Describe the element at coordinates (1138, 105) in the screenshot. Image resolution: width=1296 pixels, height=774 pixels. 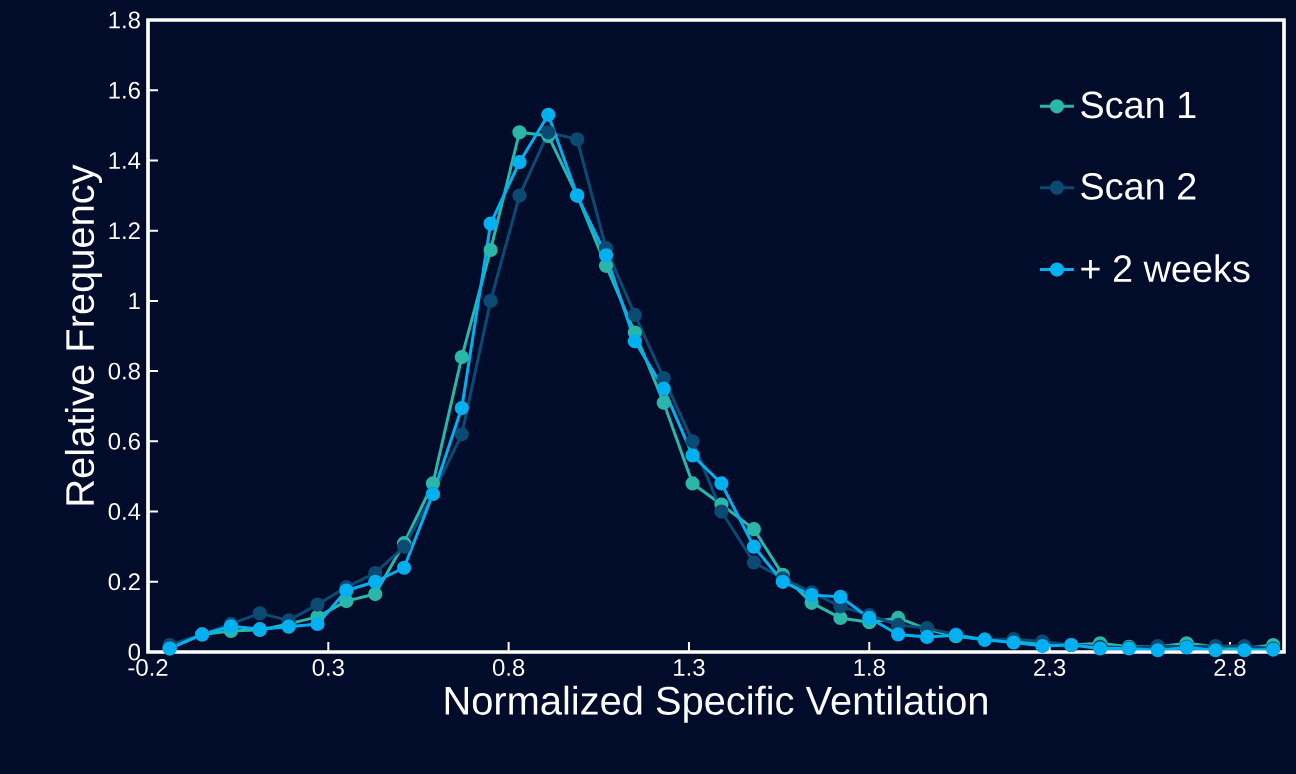
I see `legend-label: Scan 1` at that location.